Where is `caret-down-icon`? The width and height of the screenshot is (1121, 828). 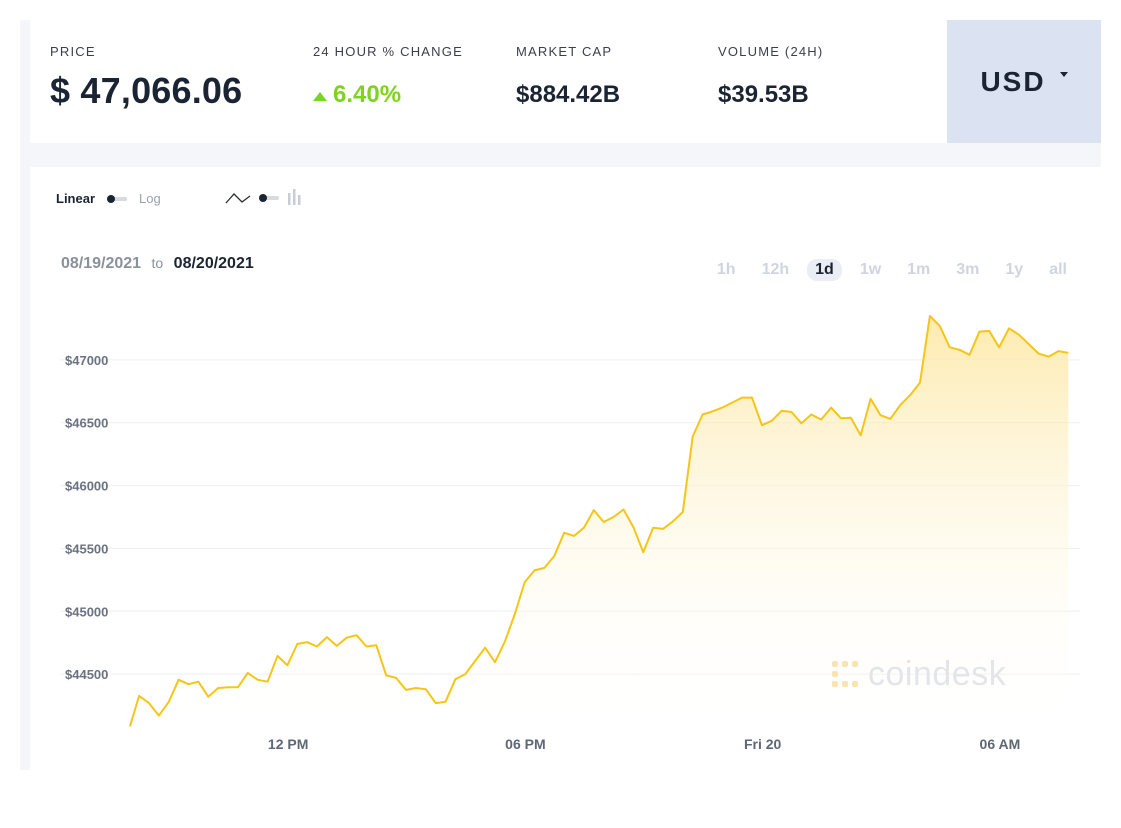 caret-down-icon is located at coordinates (1063, 74).